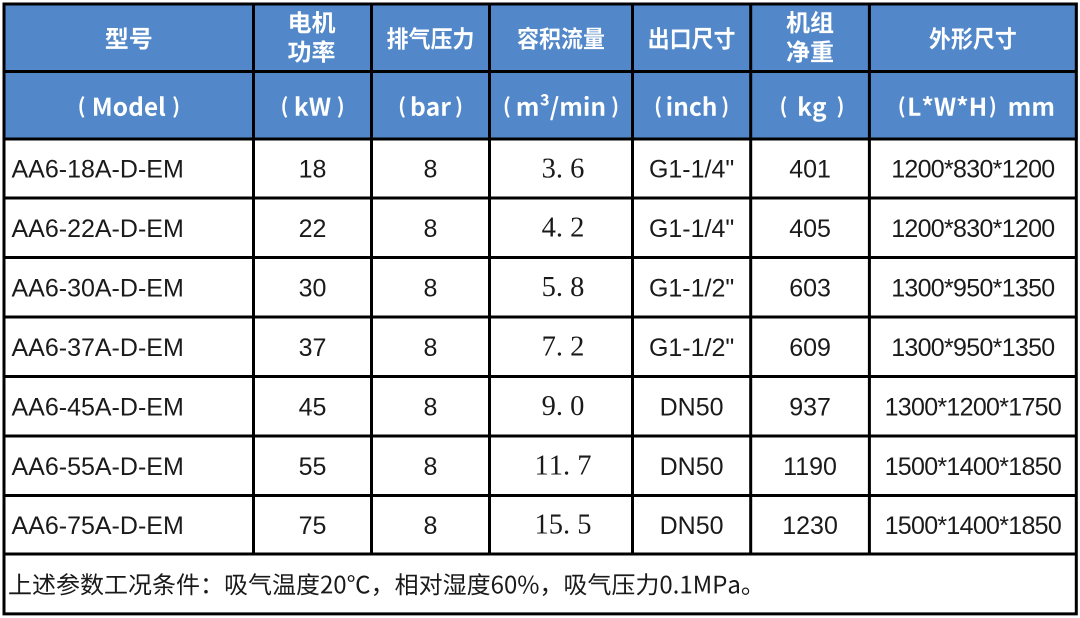  What do you see at coordinates (98, 526) in the screenshot?
I see `svg-text: AA6-75A-D-EM` at bounding box center [98, 526].